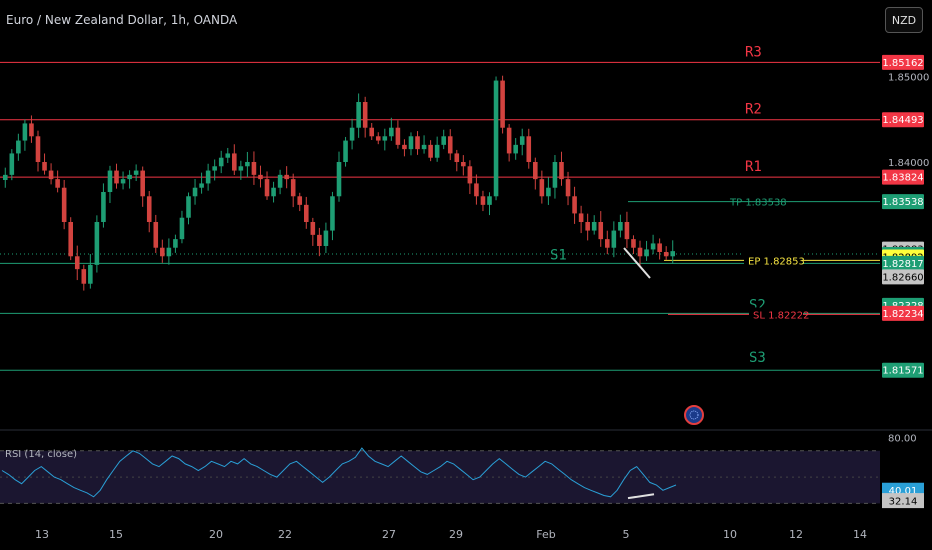 The width and height of the screenshot is (932, 550). I want to click on x-tick-label: 27, so click(389, 534).